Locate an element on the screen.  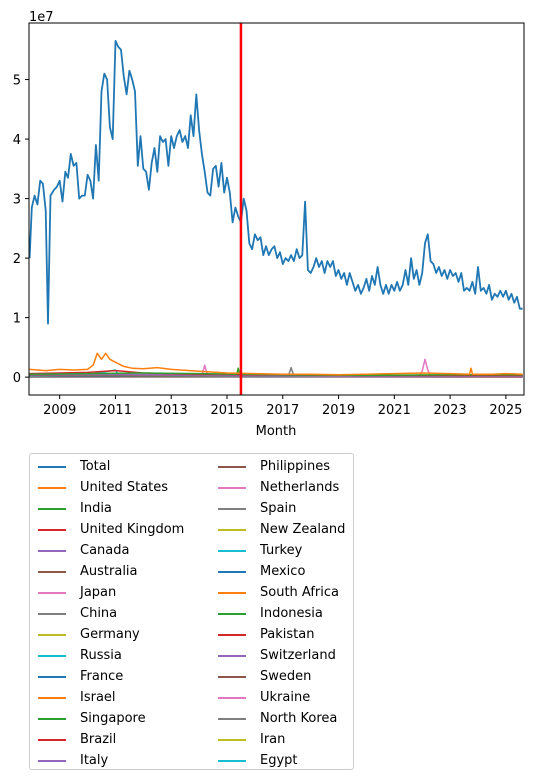
legend-label: New Zealand is located at coordinates (303, 529).